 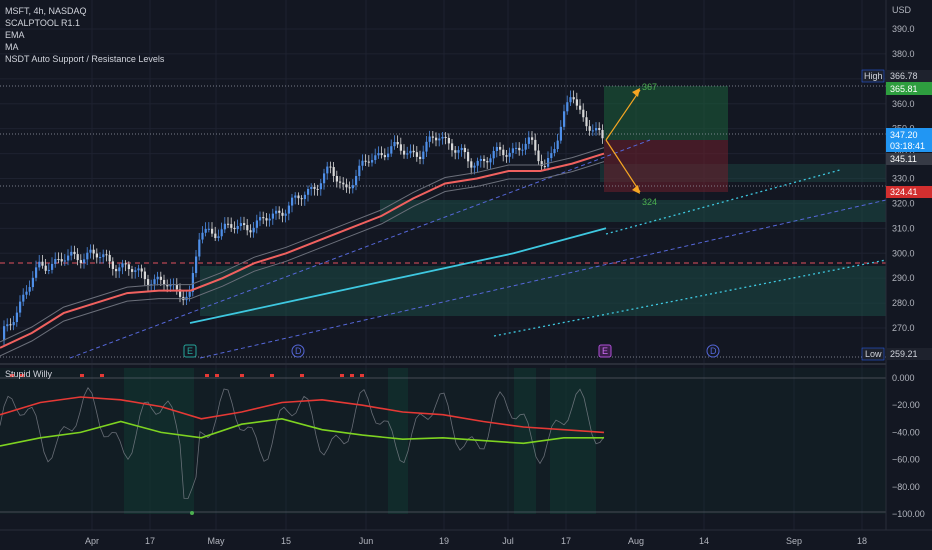 I want to click on indicator-nsdt: NSDT Auto Support / Resistance Levels, so click(x=85, y=59).